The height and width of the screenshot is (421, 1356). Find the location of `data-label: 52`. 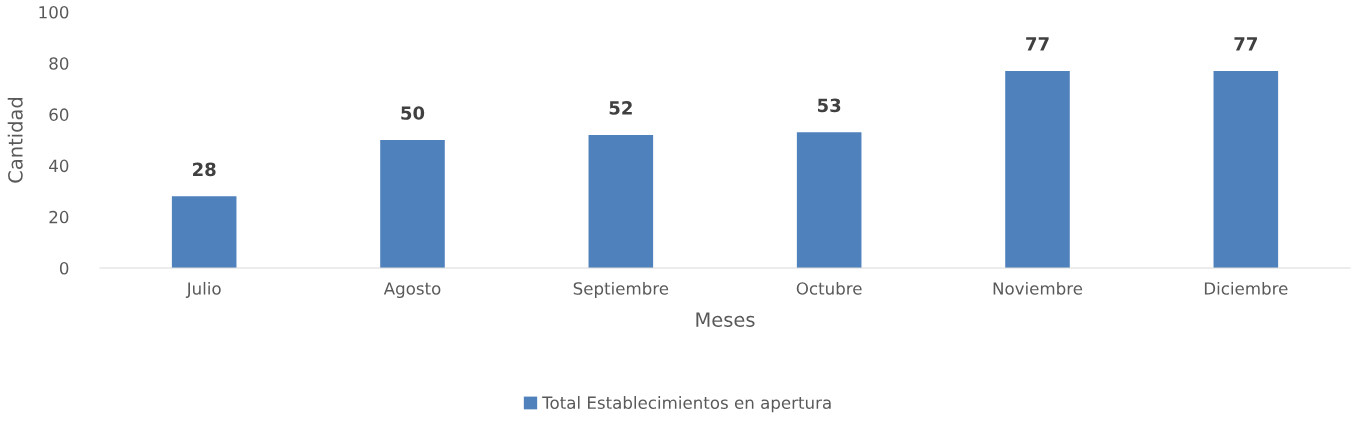

data-label: 52 is located at coordinates (620, 108).